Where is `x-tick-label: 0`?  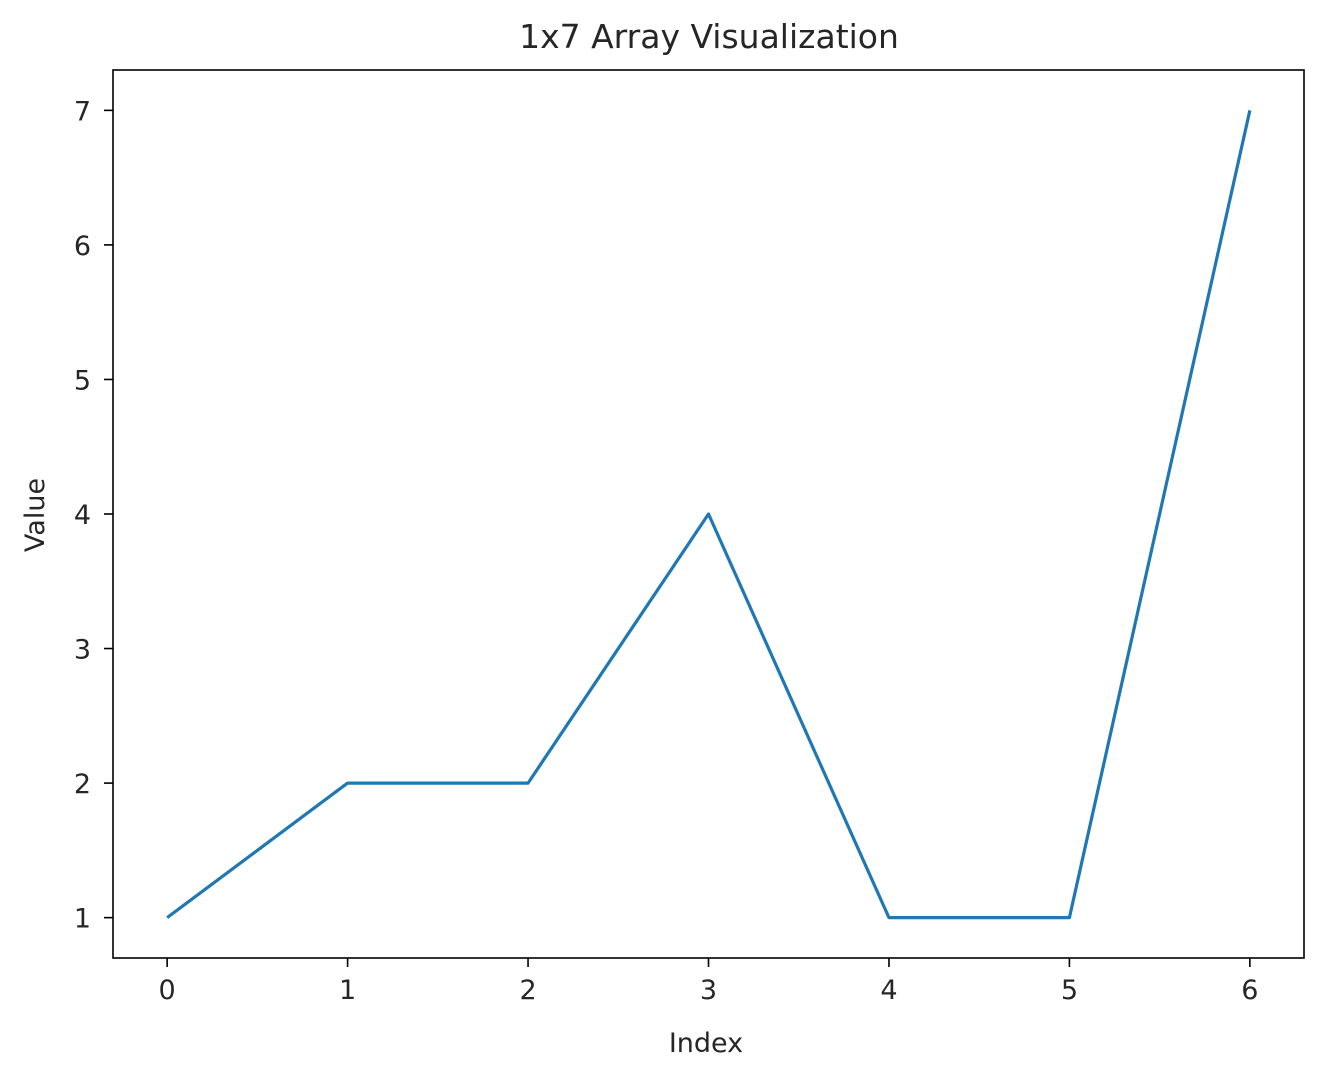 x-tick-label: 0 is located at coordinates (167, 990).